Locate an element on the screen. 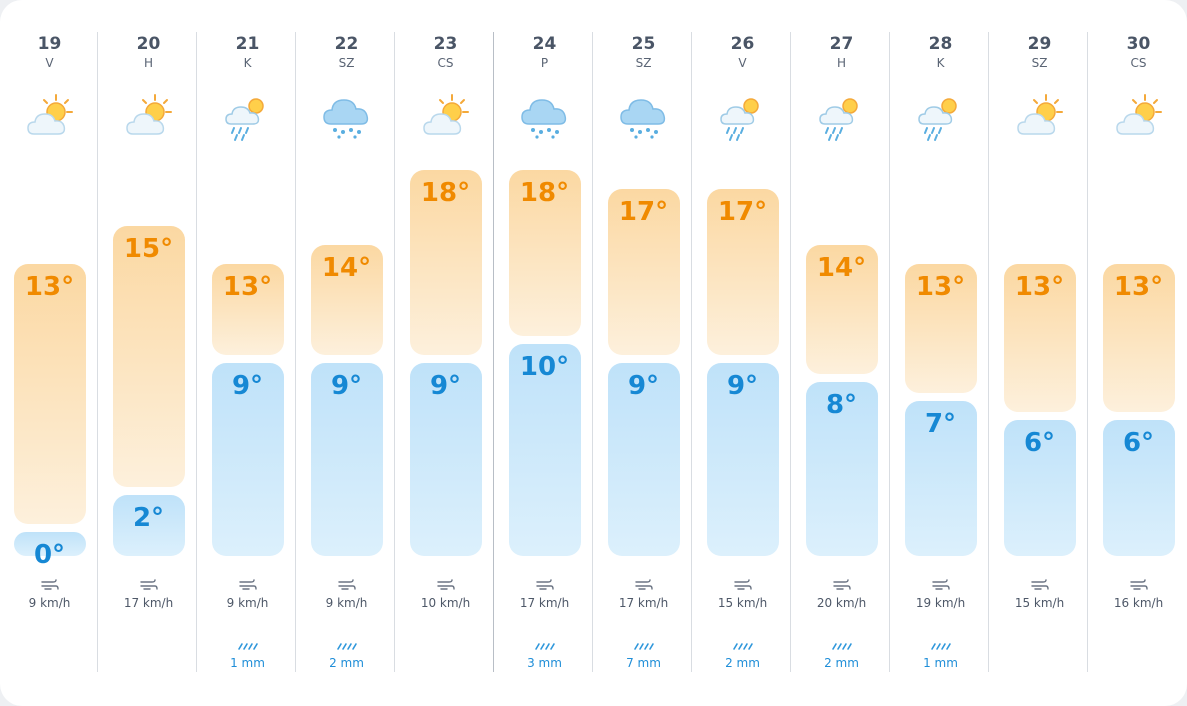  max-temp-bar: 15° is located at coordinates (148, 356).